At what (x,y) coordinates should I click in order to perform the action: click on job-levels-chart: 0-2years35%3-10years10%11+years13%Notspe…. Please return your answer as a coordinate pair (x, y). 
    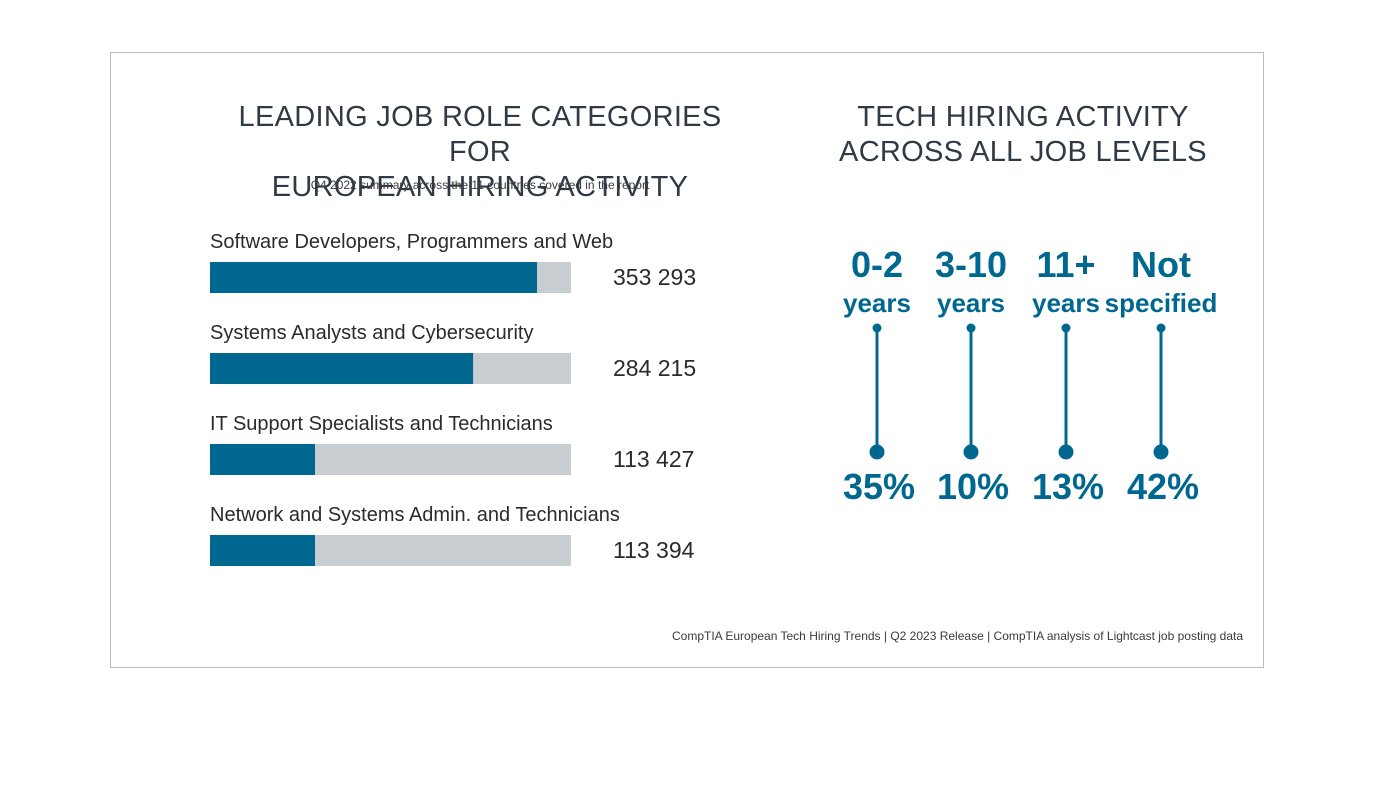
    Looking at the image, I should click on (1030, 375).